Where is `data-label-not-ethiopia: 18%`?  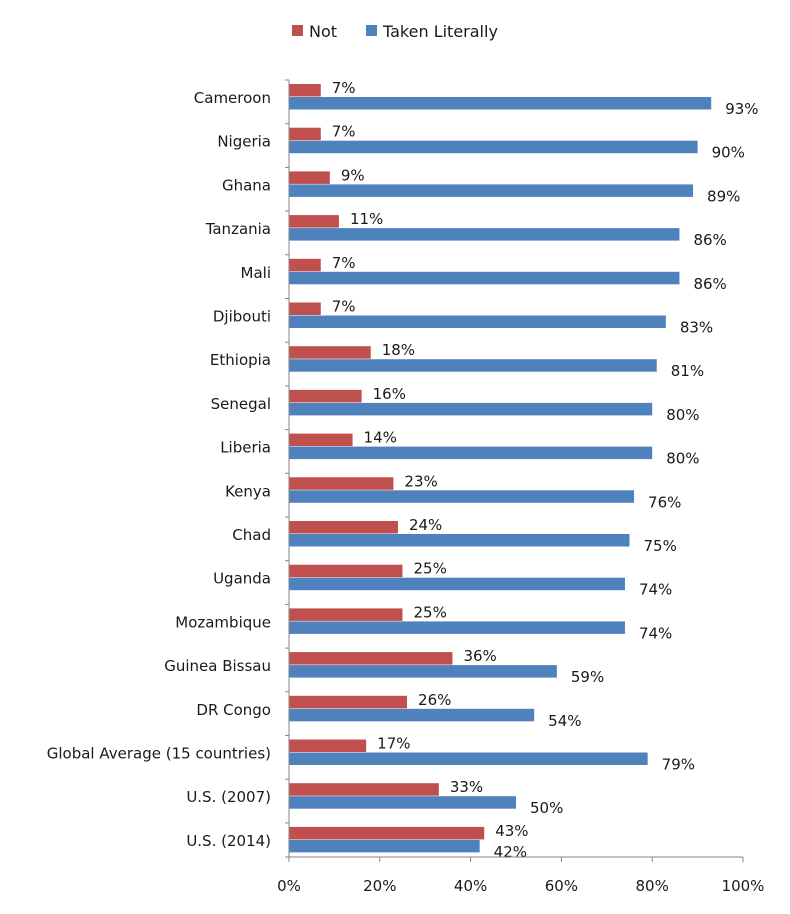 data-label-not-ethiopia: 18% is located at coordinates (398, 350).